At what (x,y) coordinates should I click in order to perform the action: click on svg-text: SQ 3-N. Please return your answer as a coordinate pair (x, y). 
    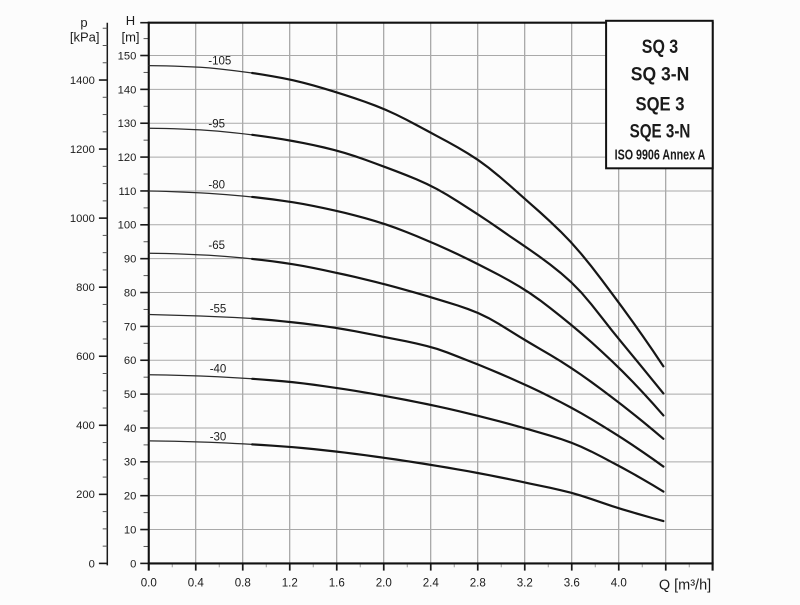
    Looking at the image, I should click on (660, 75).